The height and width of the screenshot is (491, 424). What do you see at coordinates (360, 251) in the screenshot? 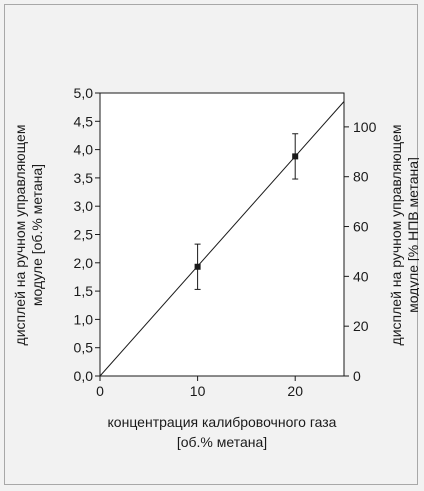
I see `right-axis-ticks: 0 20 40 60 80 100` at bounding box center [360, 251].